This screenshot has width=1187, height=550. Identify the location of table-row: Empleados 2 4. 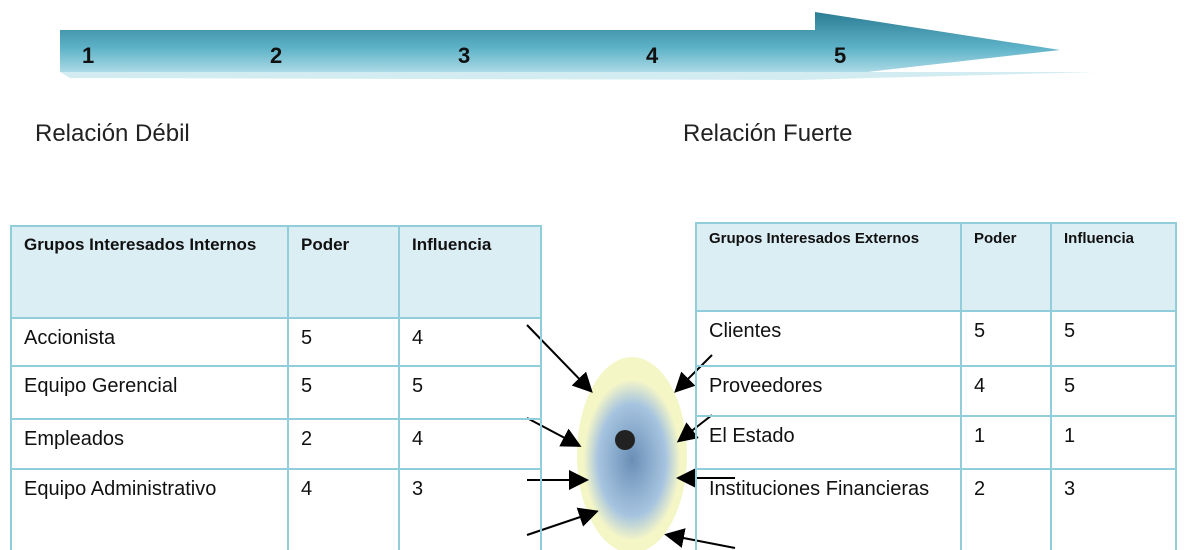
(276, 444).